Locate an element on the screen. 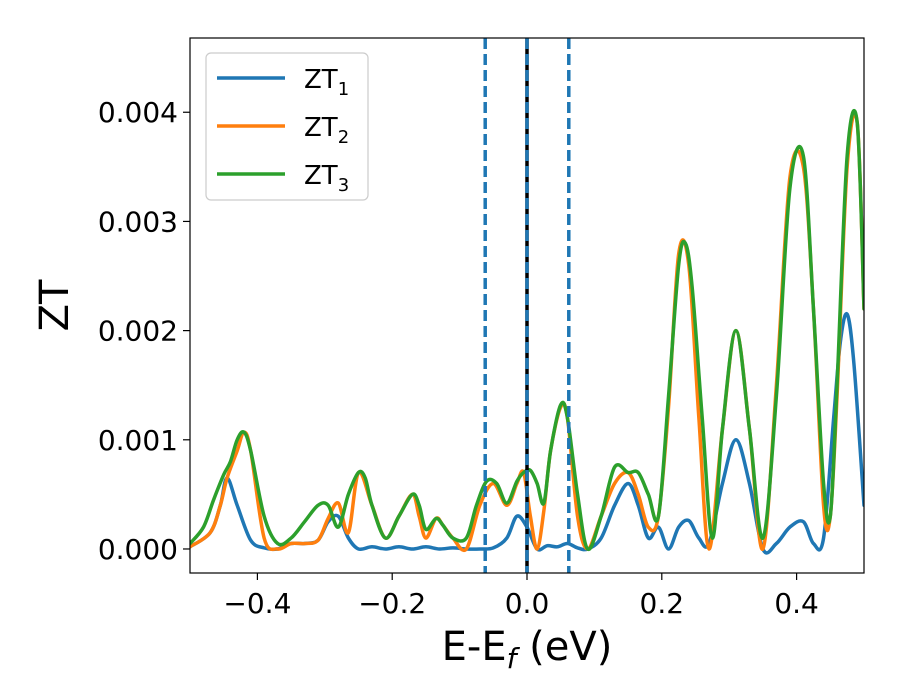 The width and height of the screenshot is (900, 700). x-tick-label: −0.2 is located at coordinates (392, 603).